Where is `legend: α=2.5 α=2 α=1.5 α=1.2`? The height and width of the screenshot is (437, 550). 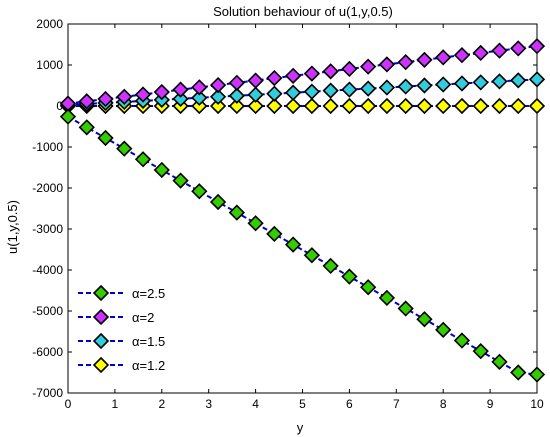
legend: α=2.5 α=2 α=1.5 α=1.2 is located at coordinates (121, 329).